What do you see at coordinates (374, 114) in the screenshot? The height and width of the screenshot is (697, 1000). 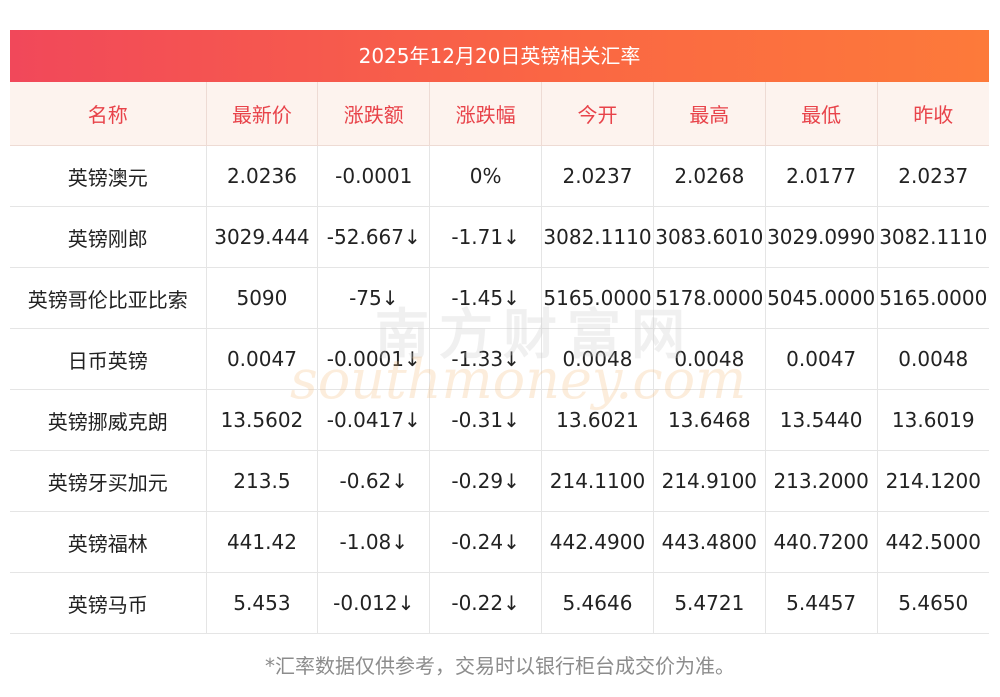 I see `column-header-change: 涨跌额` at bounding box center [374, 114].